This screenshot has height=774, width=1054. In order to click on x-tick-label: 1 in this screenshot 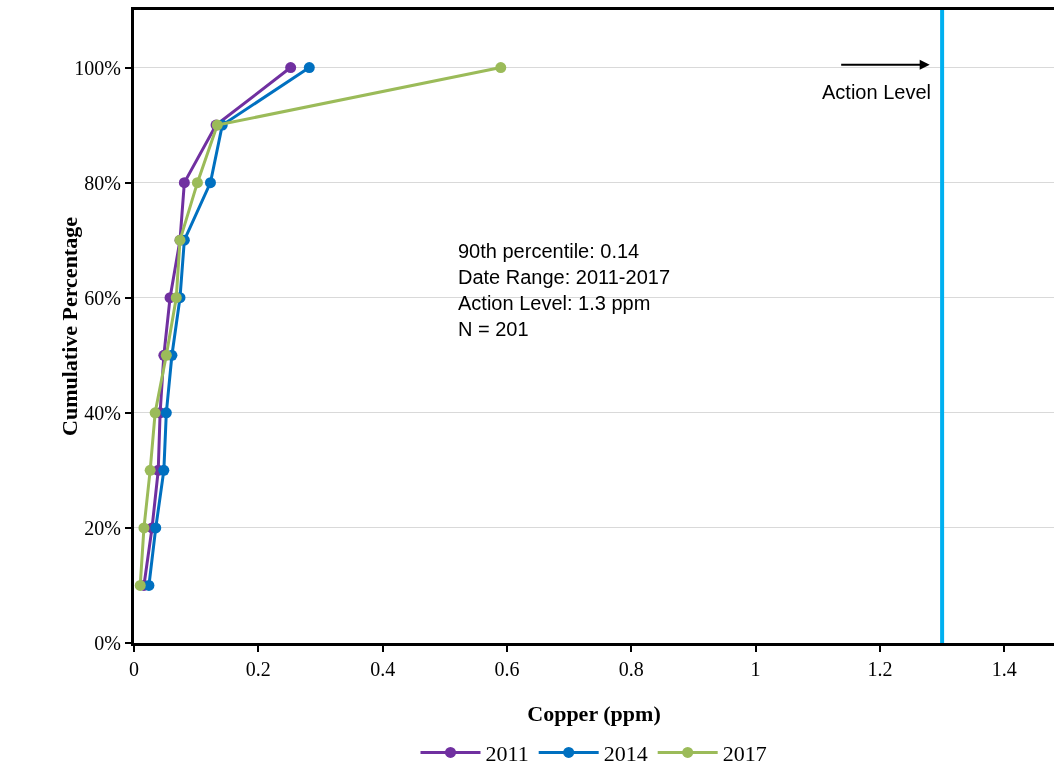, I will do `click(755, 669)`.